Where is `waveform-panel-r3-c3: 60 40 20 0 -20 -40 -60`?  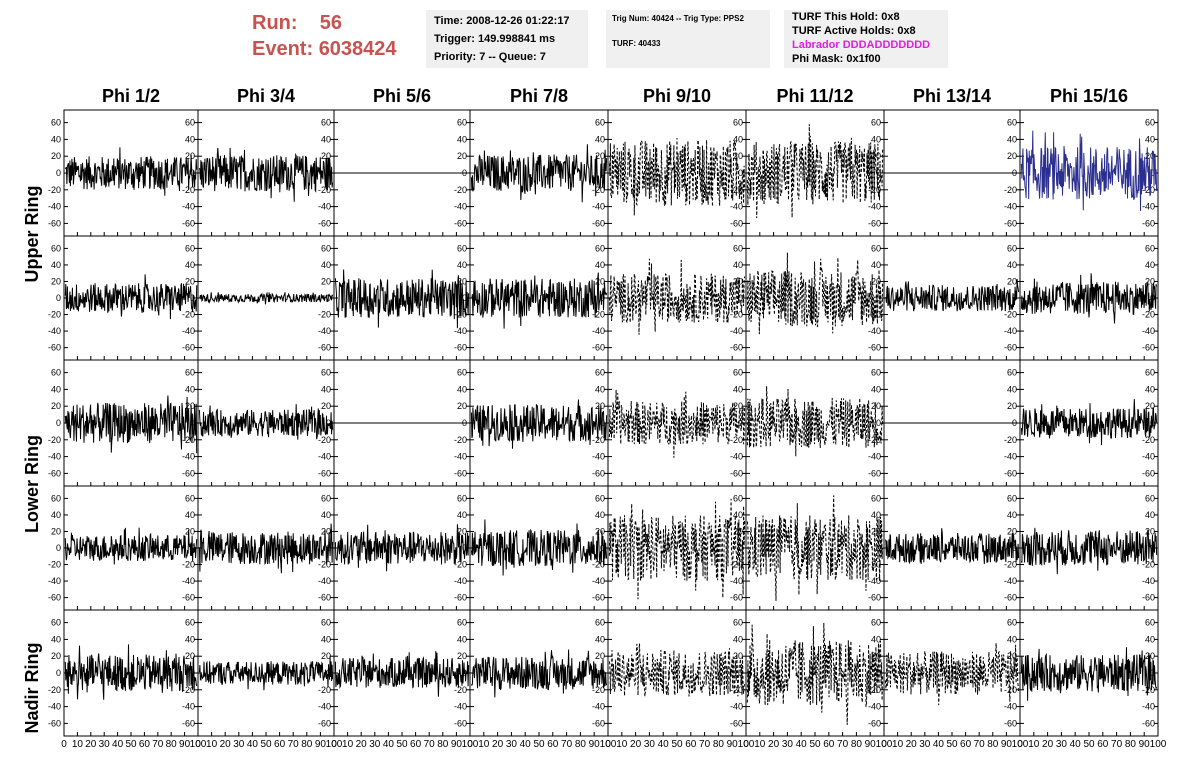
waveform-panel-r3-c3: 60 40 20 0 -20 -40 -60 is located at coordinates (539, 548).